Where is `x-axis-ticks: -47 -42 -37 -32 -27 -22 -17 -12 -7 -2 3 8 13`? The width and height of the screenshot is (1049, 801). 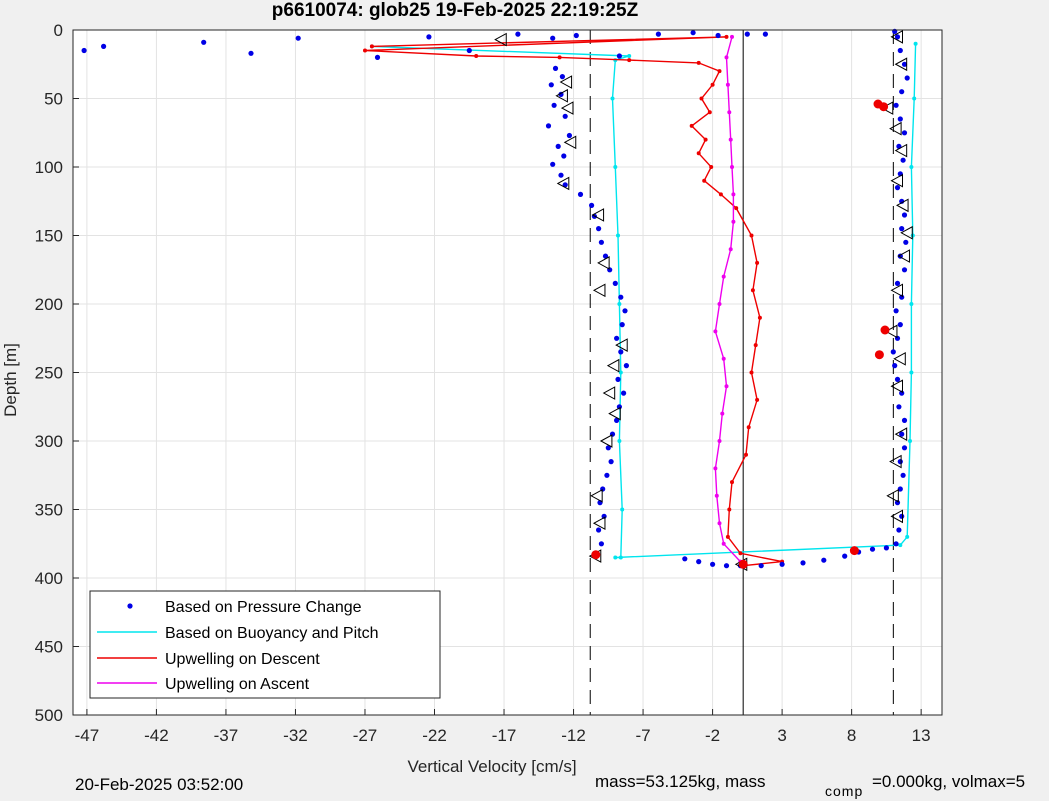 x-axis-ticks: -47 -42 -37 -32 -27 -22 -17 -12 -7 -2 3 8 13 is located at coordinates (503, 727).